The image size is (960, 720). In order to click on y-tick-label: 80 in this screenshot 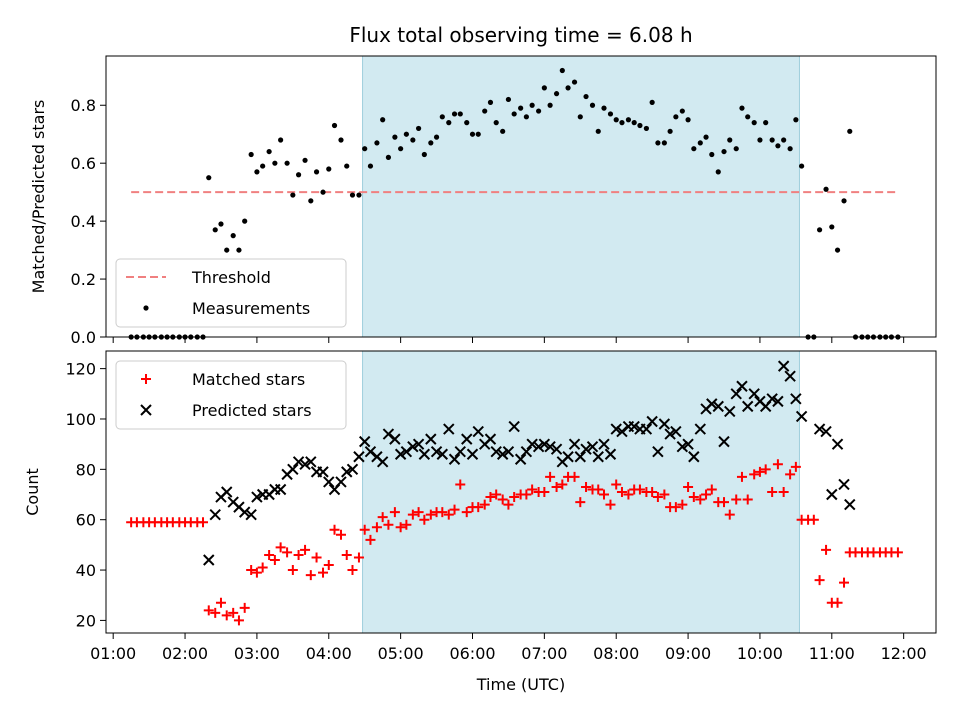, I will do `click(86, 469)`.